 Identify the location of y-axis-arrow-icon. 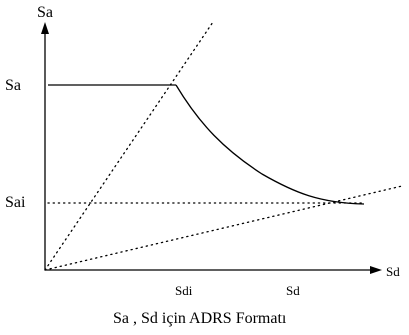
(45, 28).